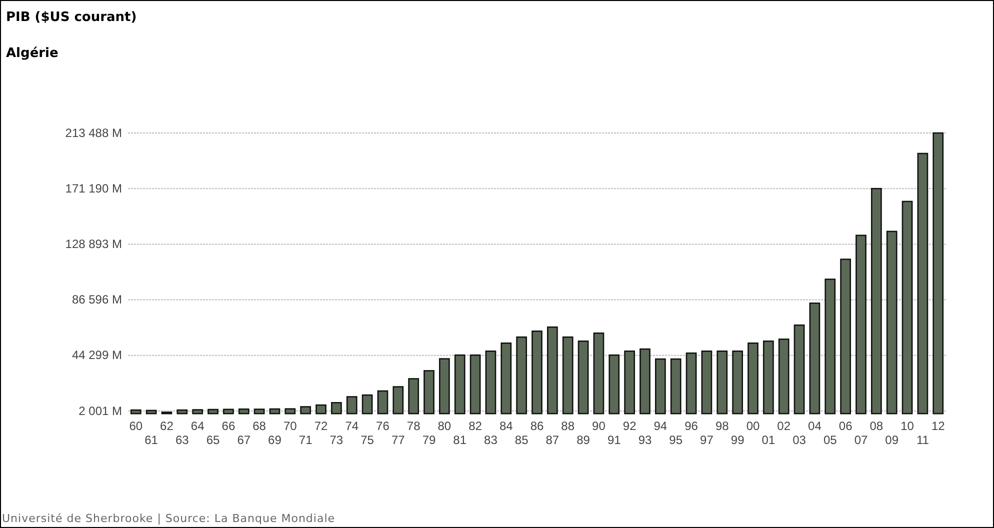  I want to click on x-tick-label: 86, so click(537, 426).